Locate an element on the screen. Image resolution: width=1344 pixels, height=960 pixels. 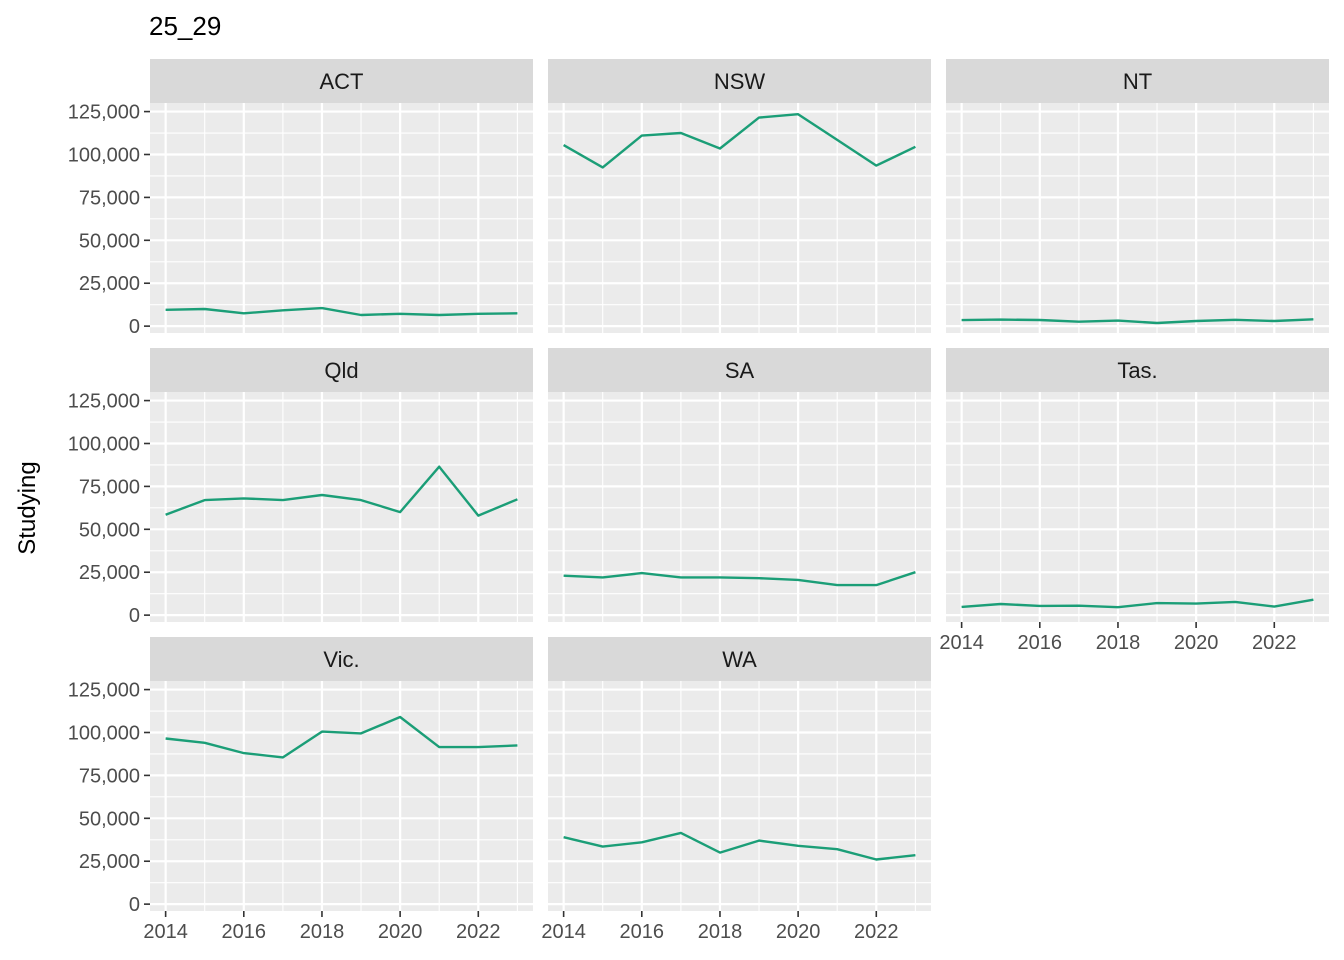
strip-vic is located at coordinates (341, 659).